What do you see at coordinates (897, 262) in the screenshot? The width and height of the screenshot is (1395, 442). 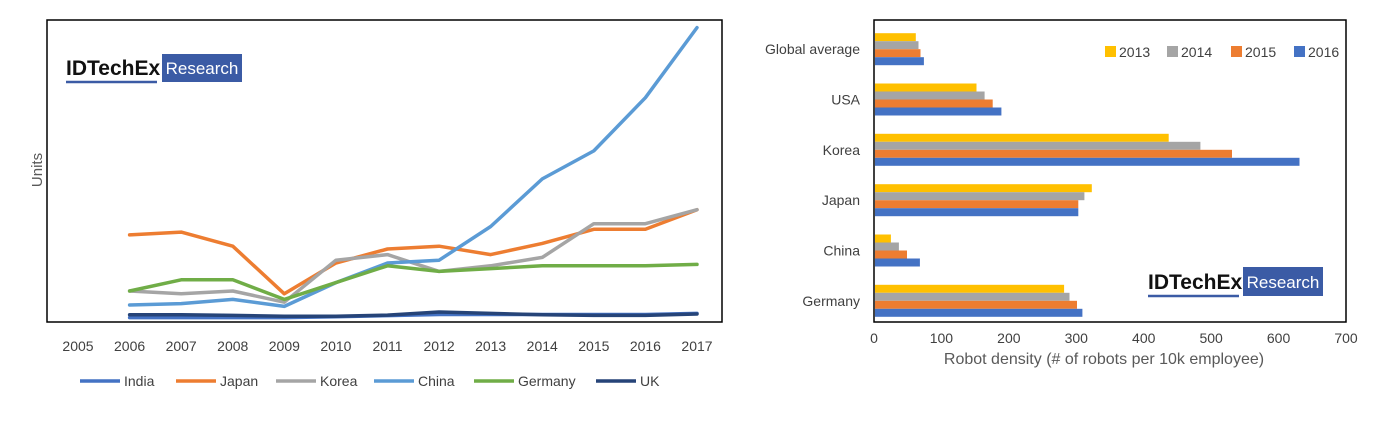 I see `bar-china-2016` at bounding box center [897, 262].